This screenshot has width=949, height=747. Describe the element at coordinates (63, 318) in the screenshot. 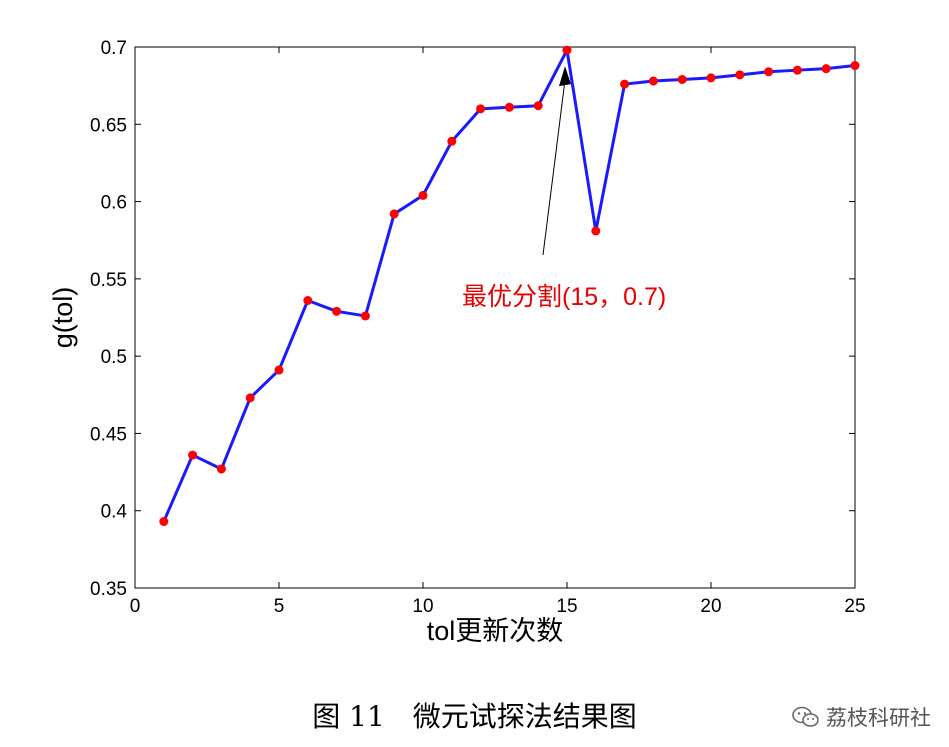

I see `y-axis-label: g(tol)` at that location.